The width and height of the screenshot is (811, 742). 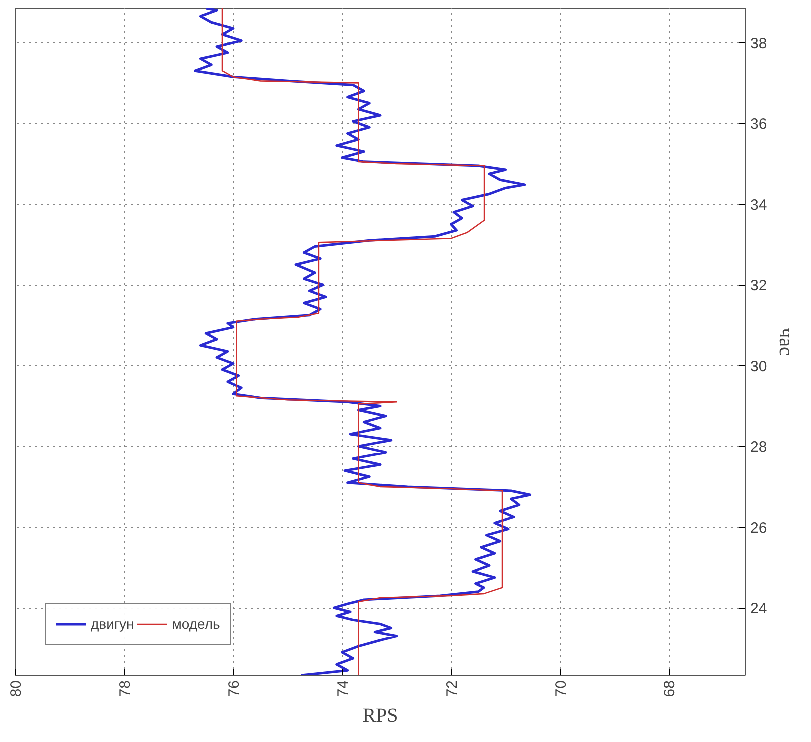 I want to click on x-tick-label: 70, so click(x=561, y=689).